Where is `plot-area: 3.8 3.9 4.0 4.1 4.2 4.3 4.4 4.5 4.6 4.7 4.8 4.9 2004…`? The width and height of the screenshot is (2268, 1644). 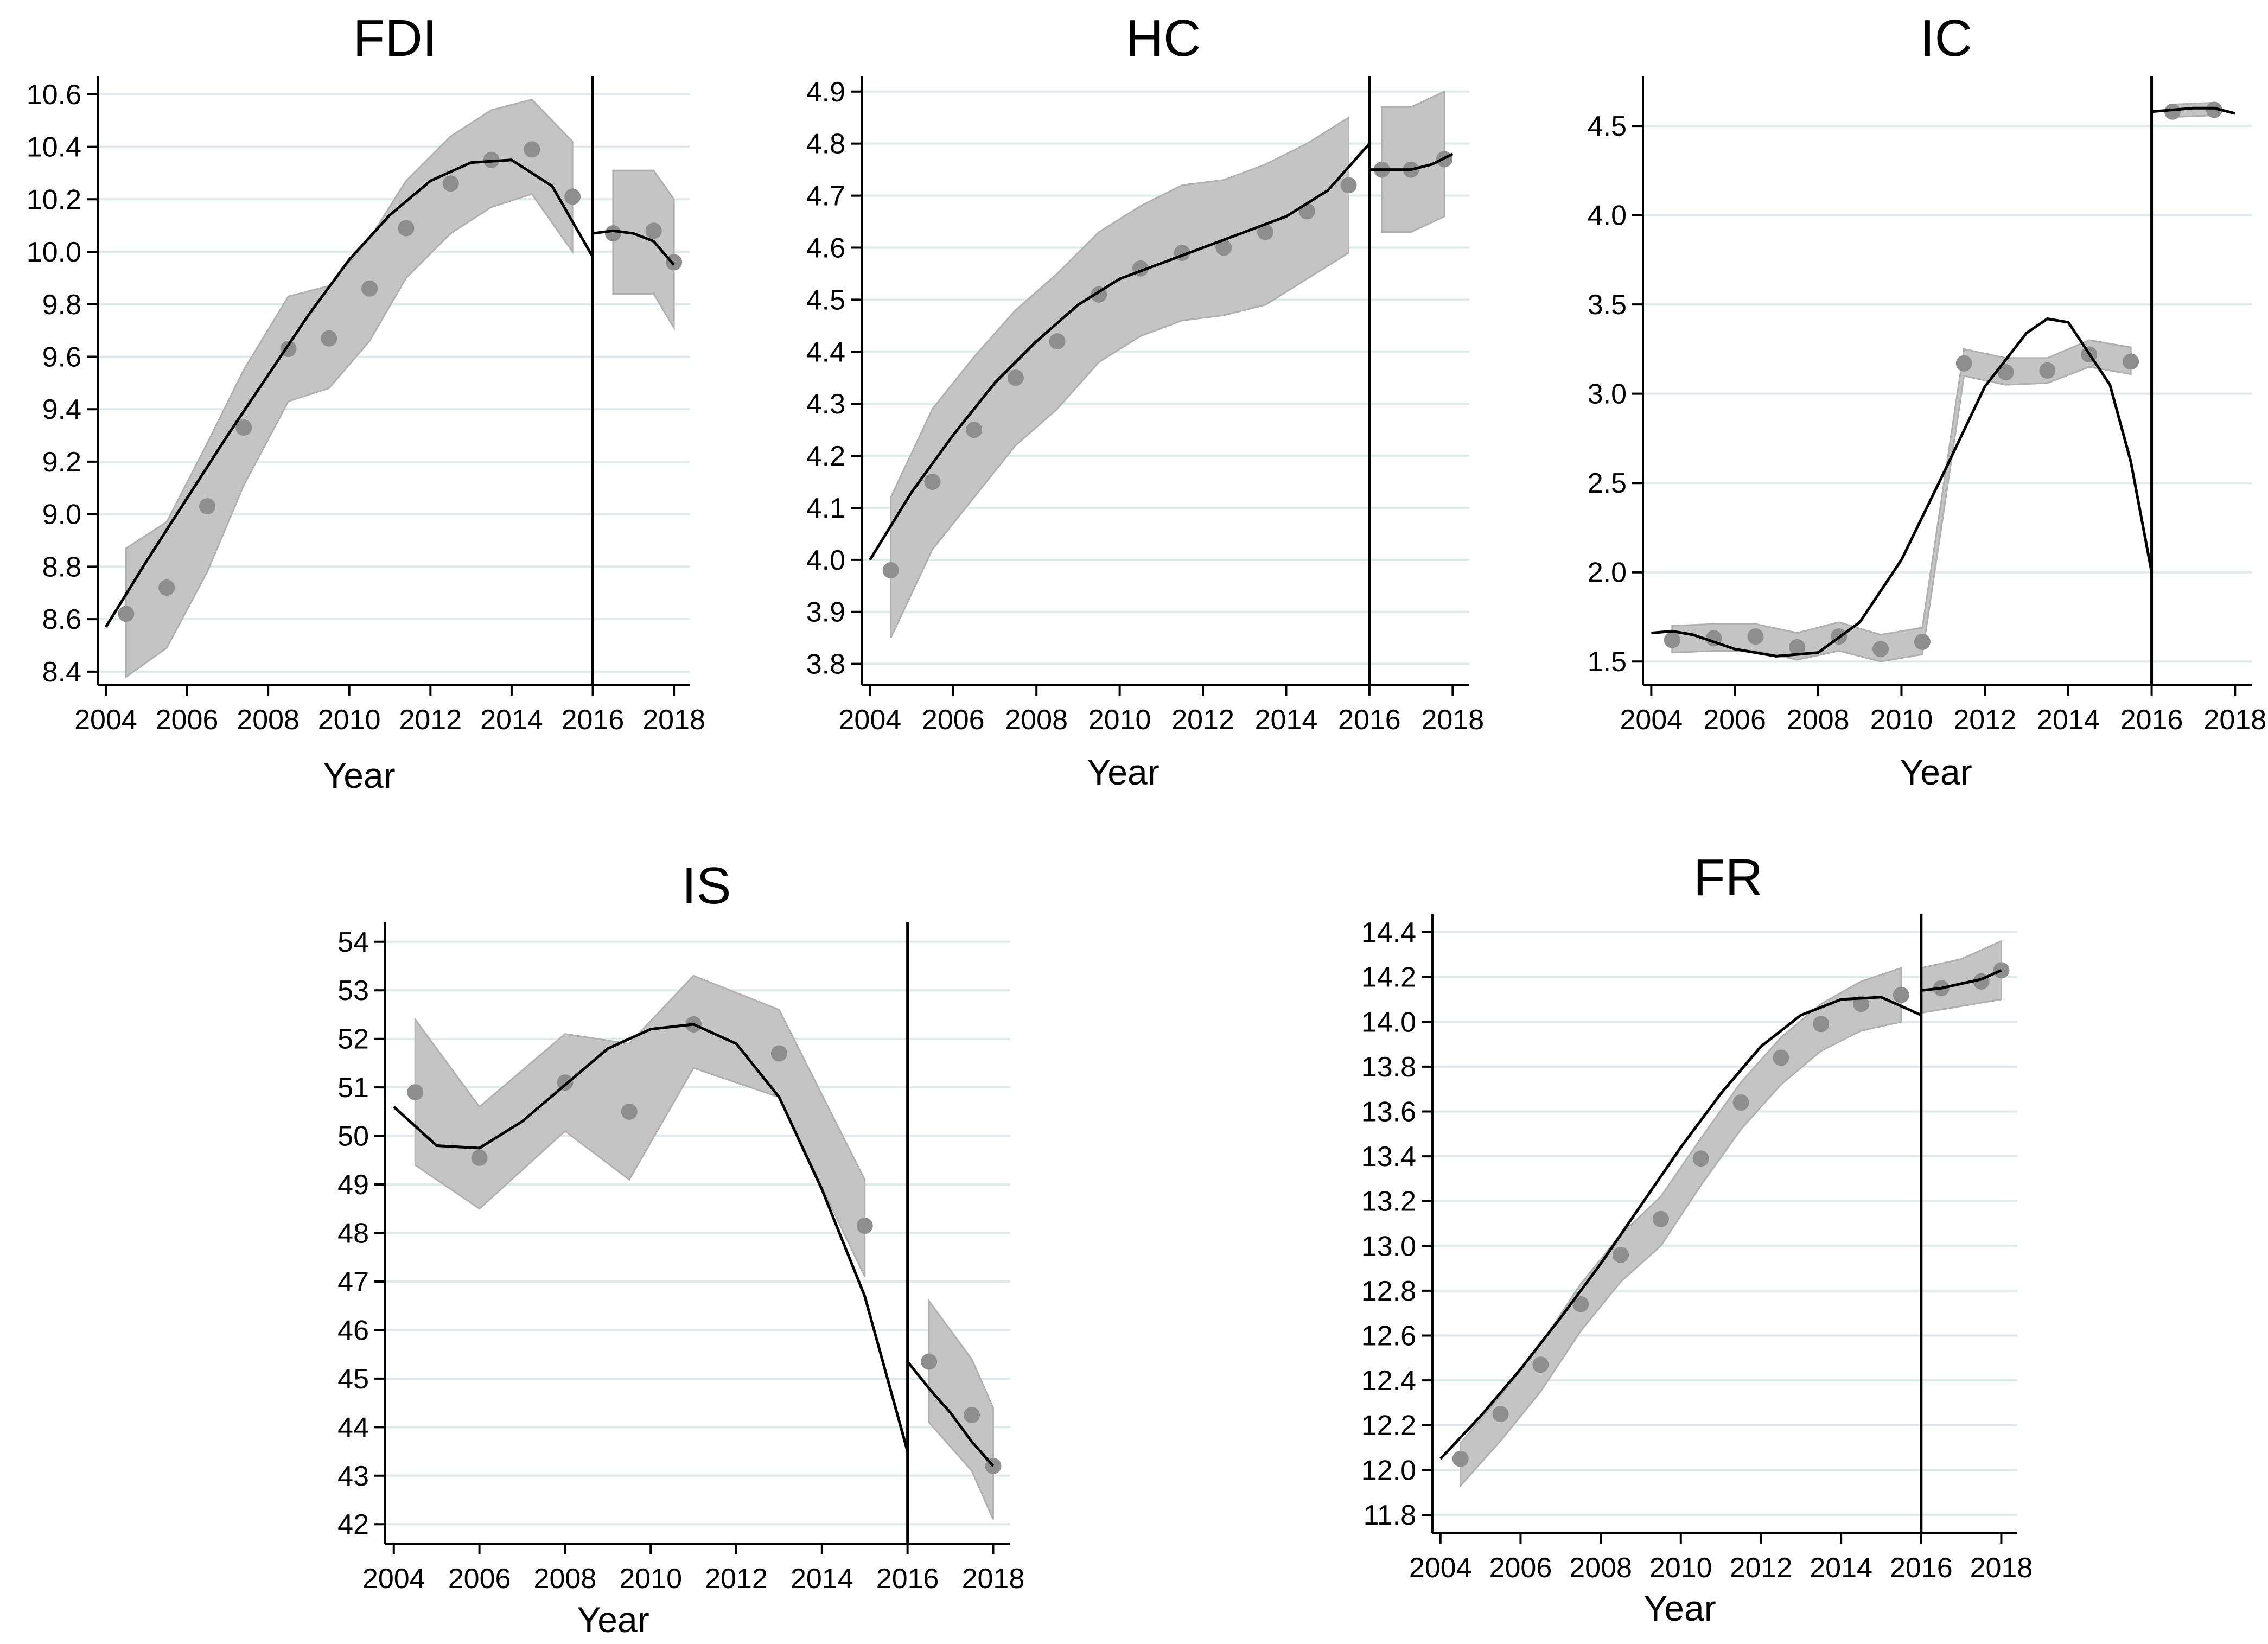 plot-area: 3.8 3.9 4.0 4.1 4.2 4.3 4.4 4.5 4.6 4.7 4.8 4.9 2004… is located at coordinates (1145, 406).